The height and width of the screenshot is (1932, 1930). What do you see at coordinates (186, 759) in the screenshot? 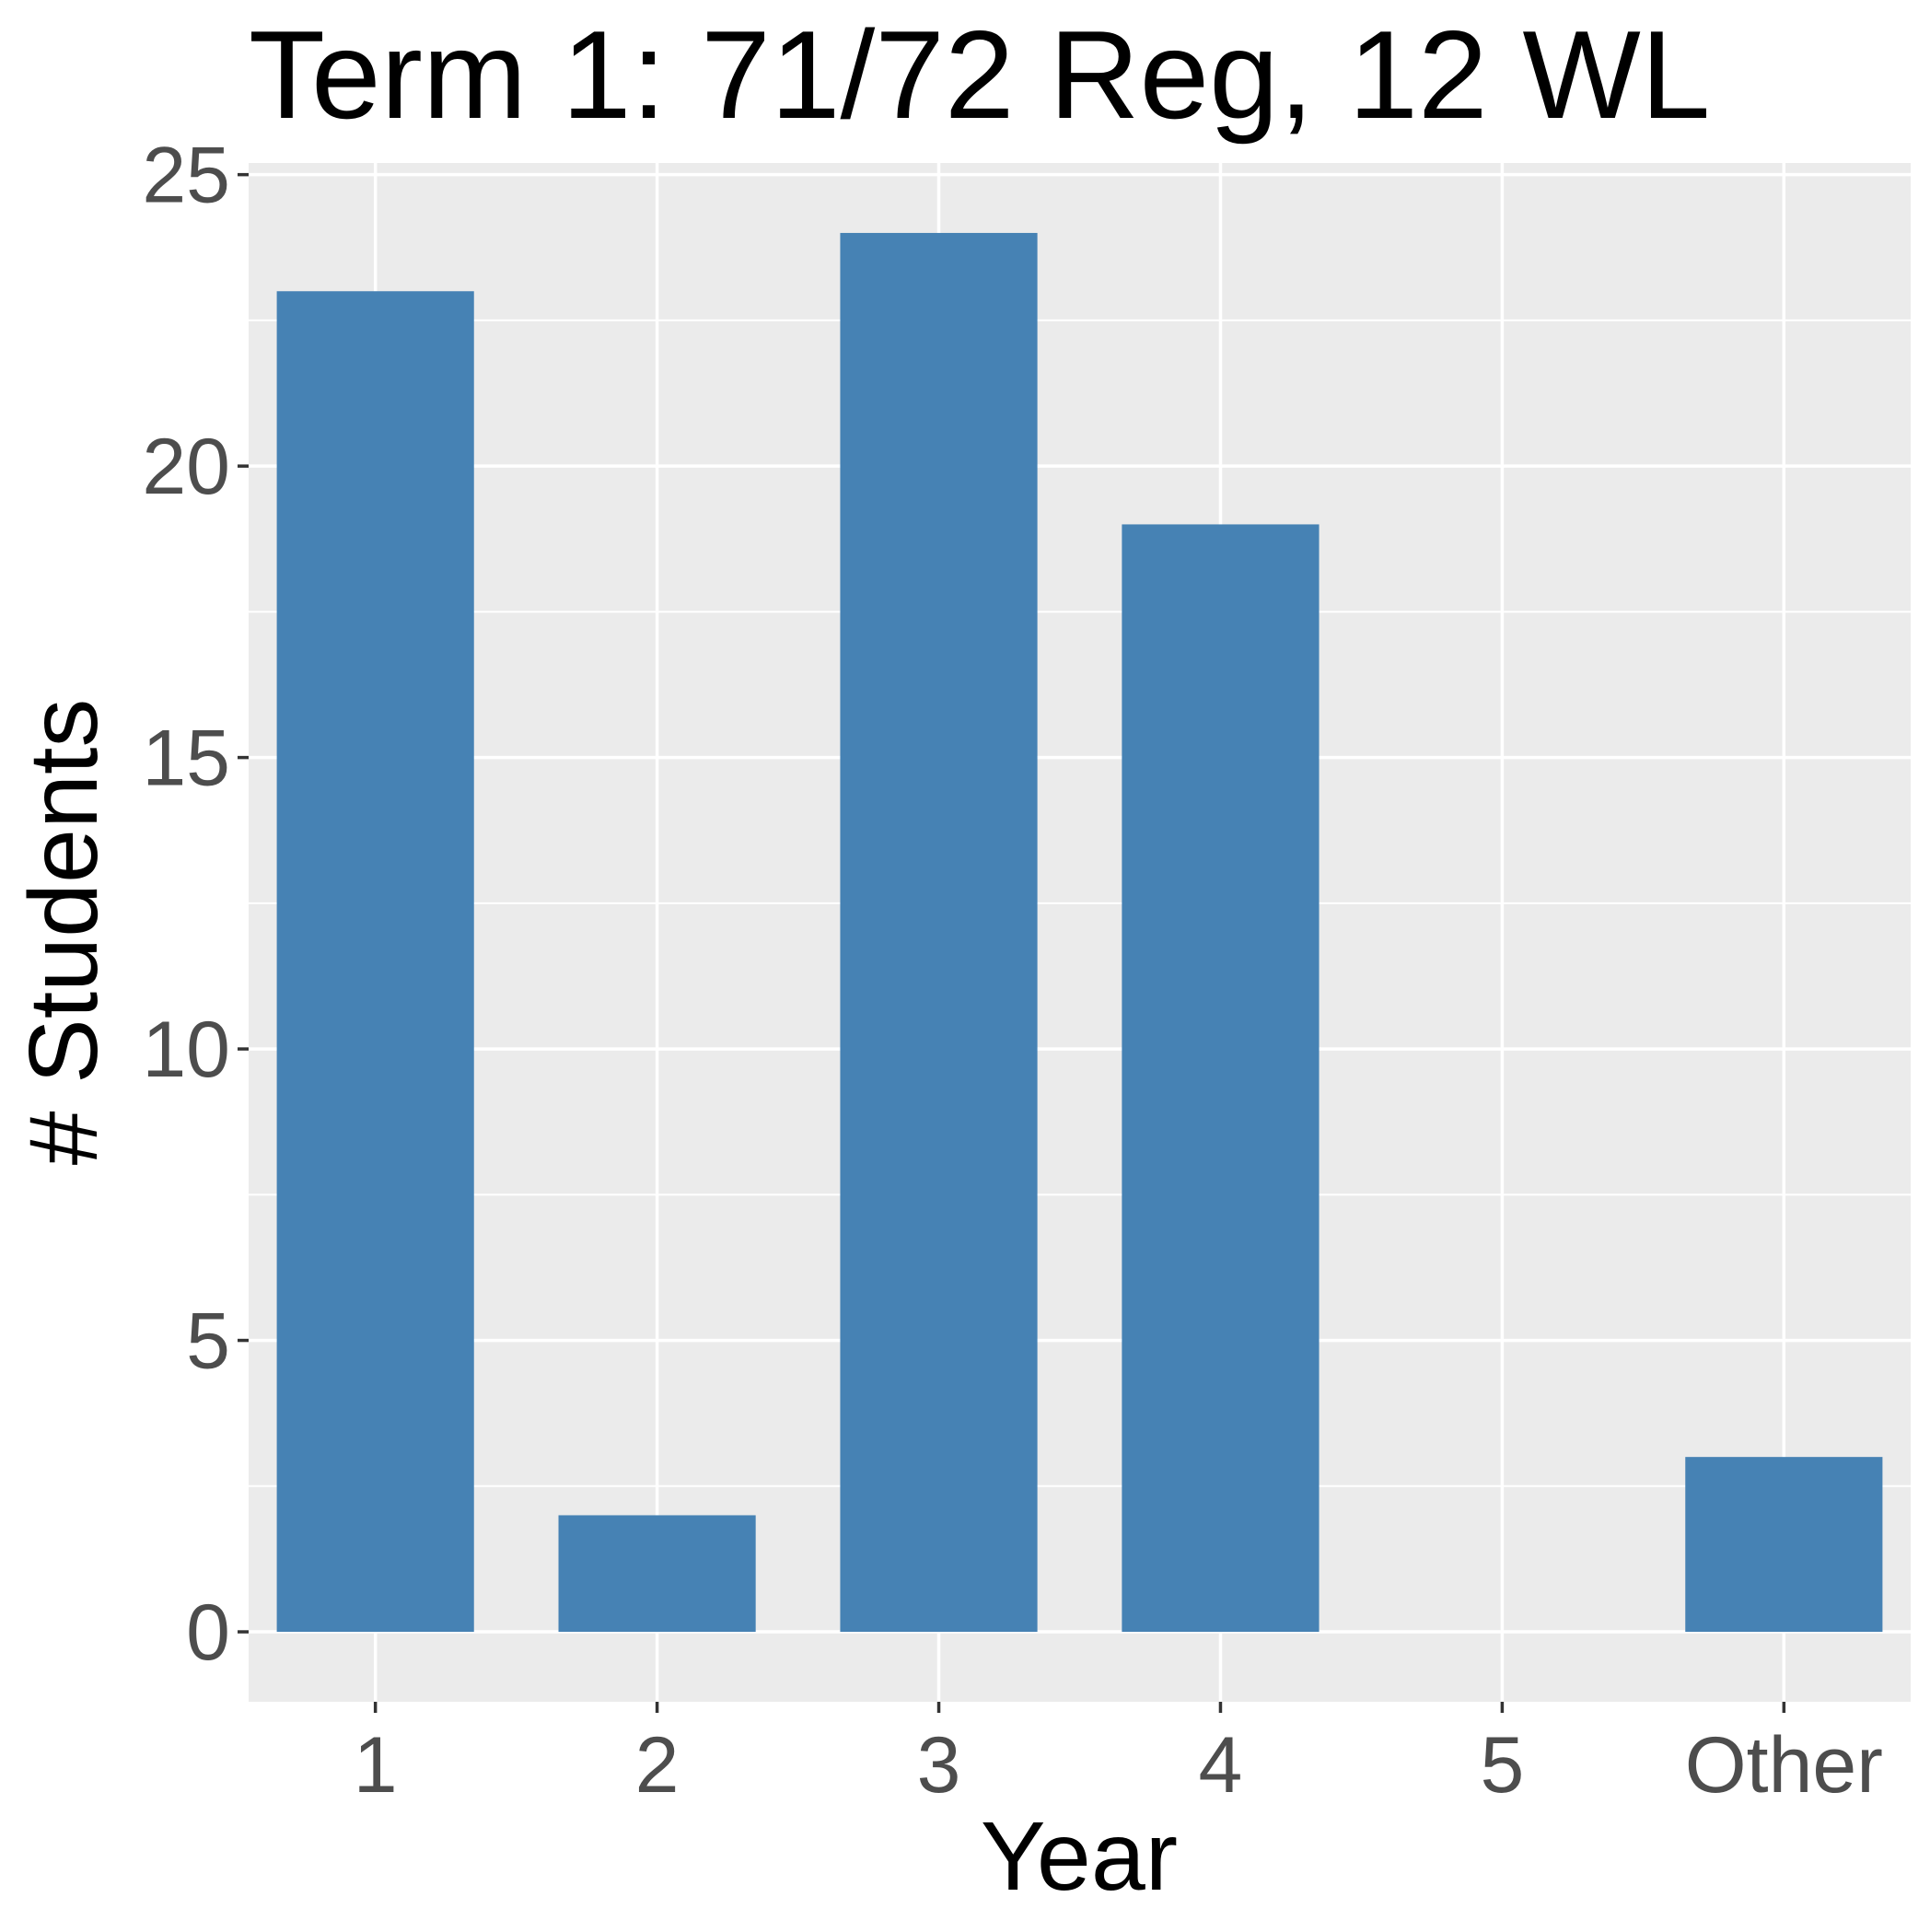
I see `y-tick-label: 15` at bounding box center [186, 759].